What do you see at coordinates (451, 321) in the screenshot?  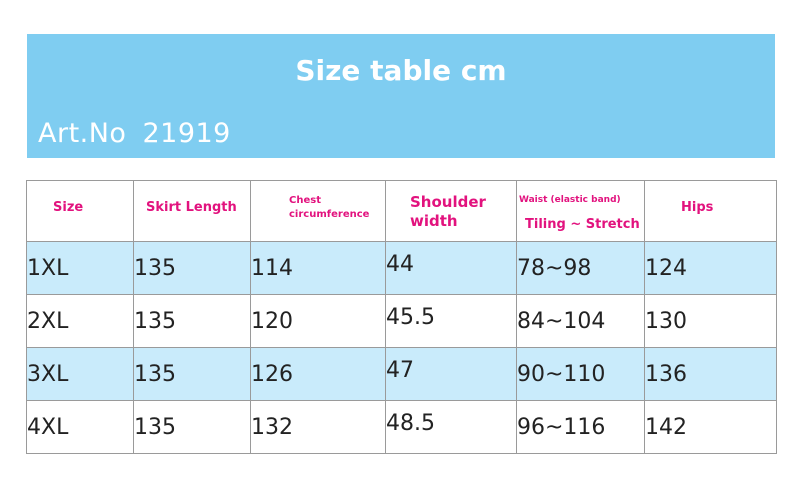 I see `cell-shoulder: 45.5` at bounding box center [451, 321].